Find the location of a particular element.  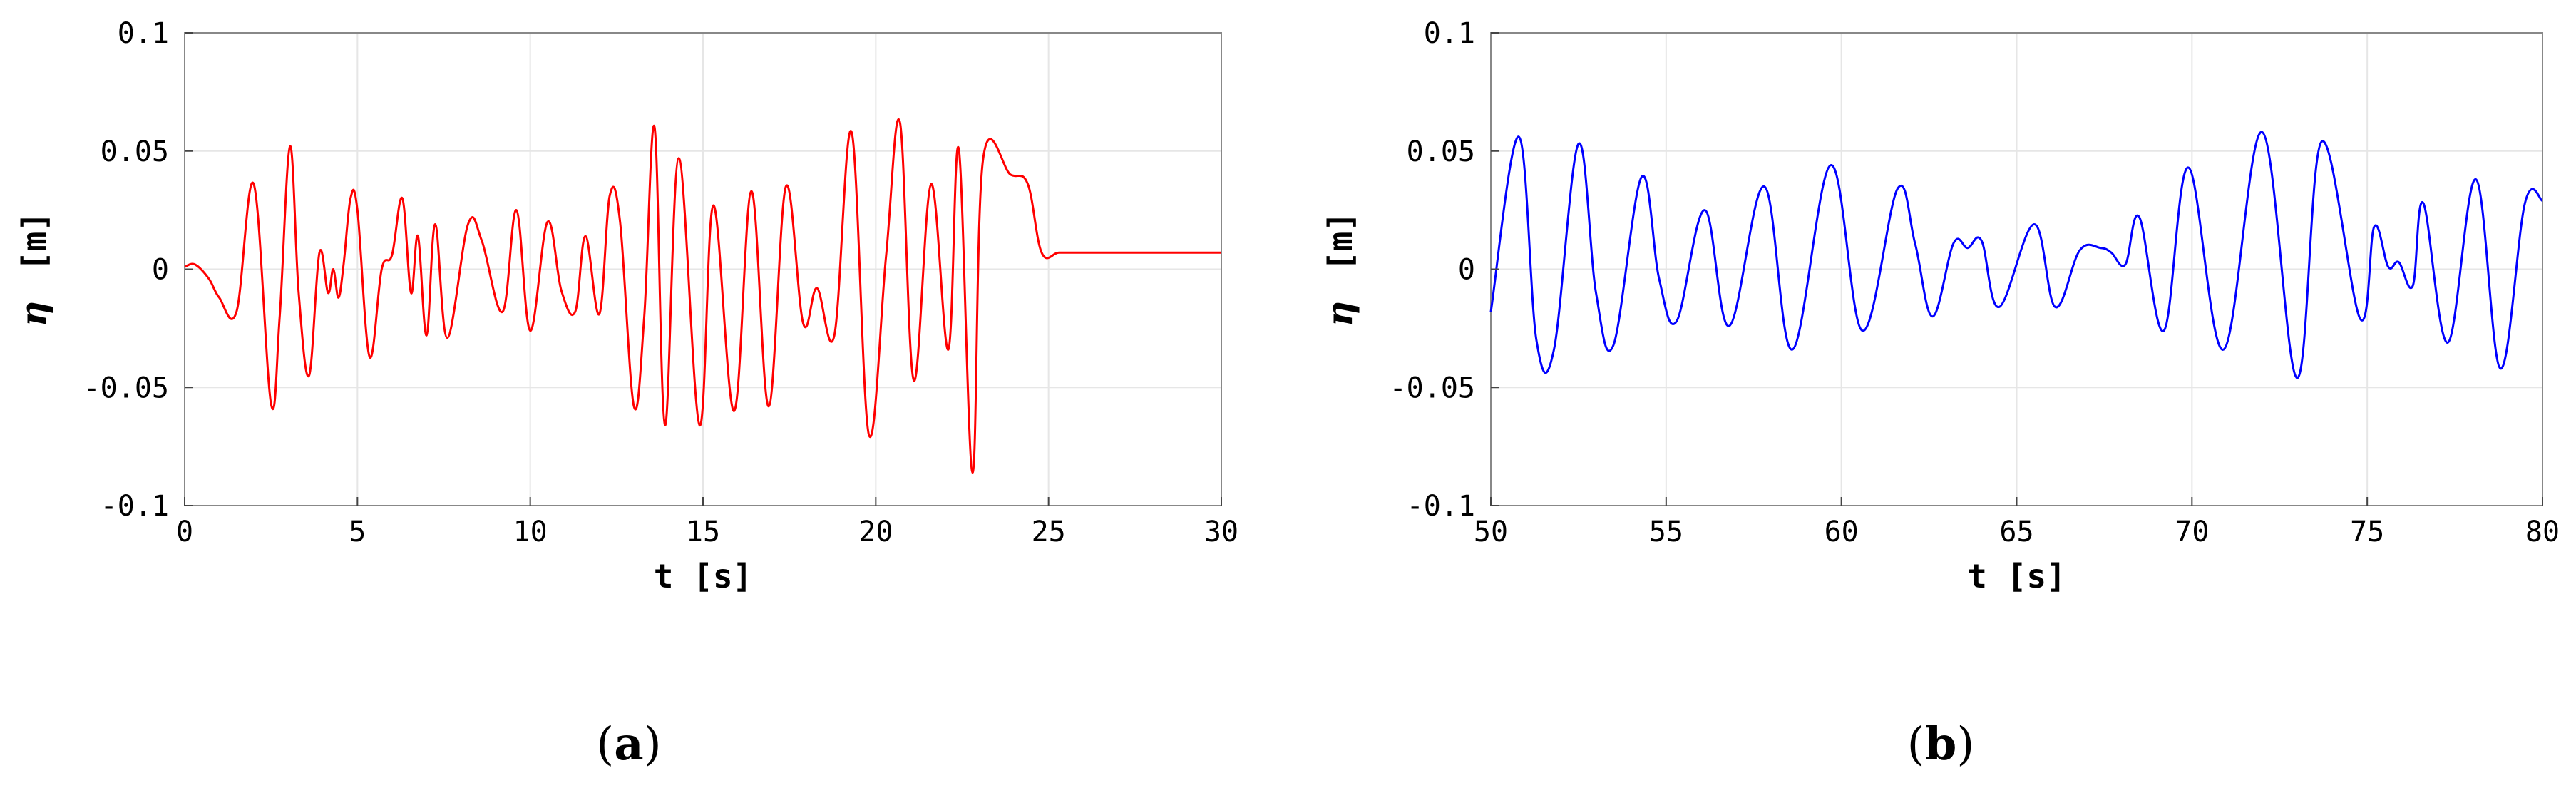

y-axis-title-a: η [m] is located at coordinates (33, 270).